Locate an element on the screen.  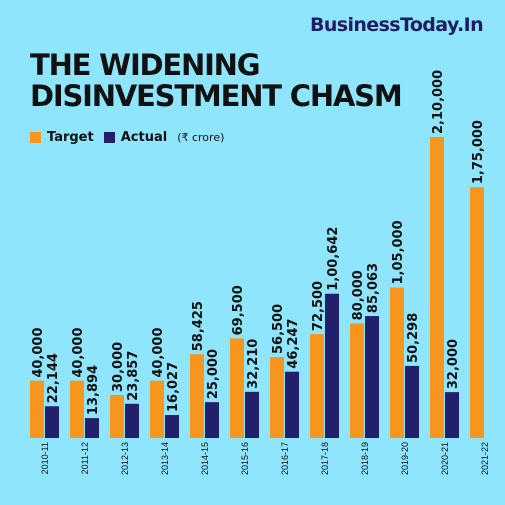
data-label-target-2014-15: 58,425 is located at coordinates (198, 326).